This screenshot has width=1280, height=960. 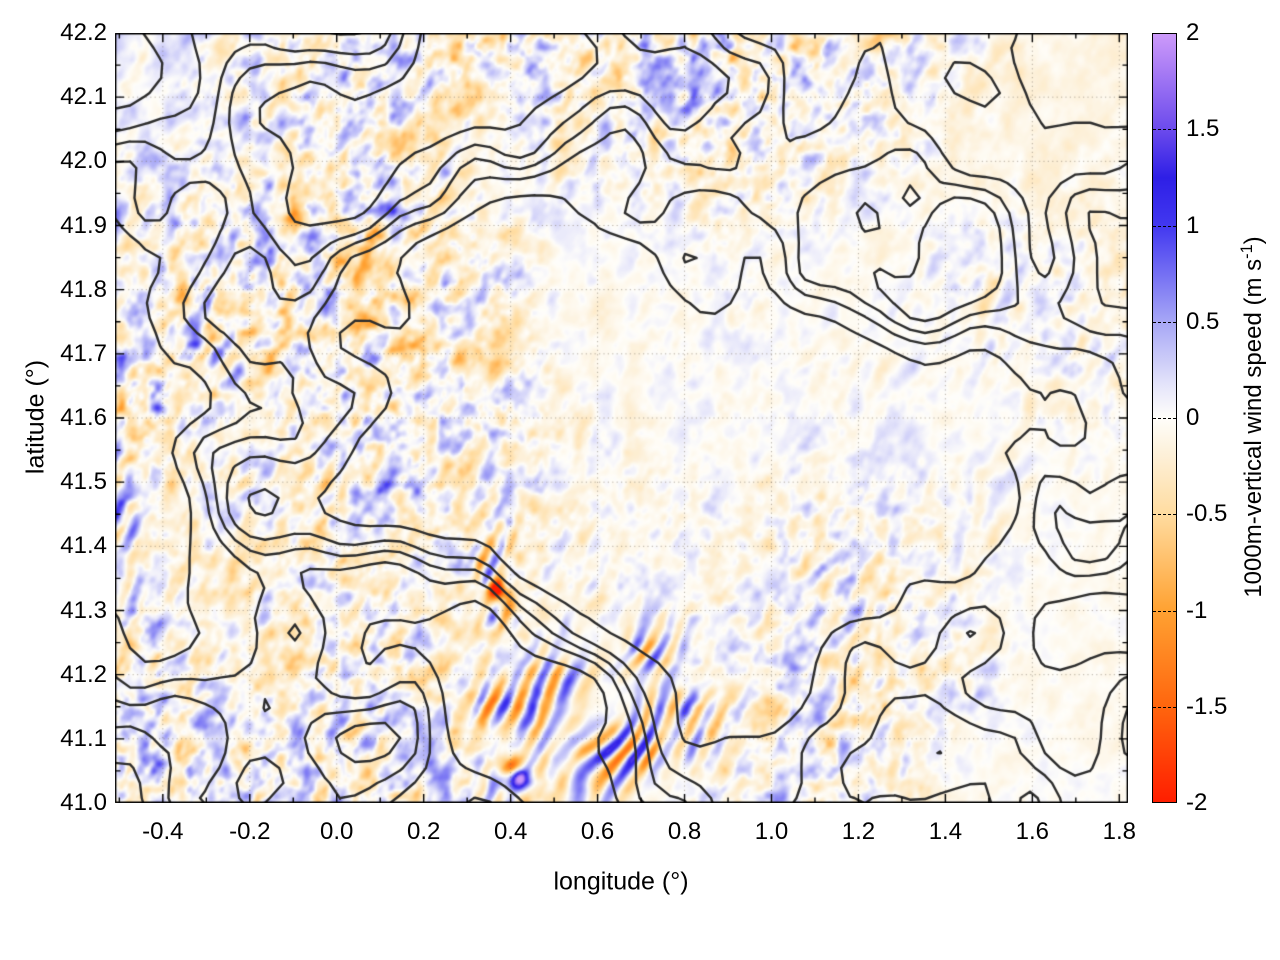 What do you see at coordinates (1193, 417) in the screenshot?
I see `colorbar-tick-label: 0` at bounding box center [1193, 417].